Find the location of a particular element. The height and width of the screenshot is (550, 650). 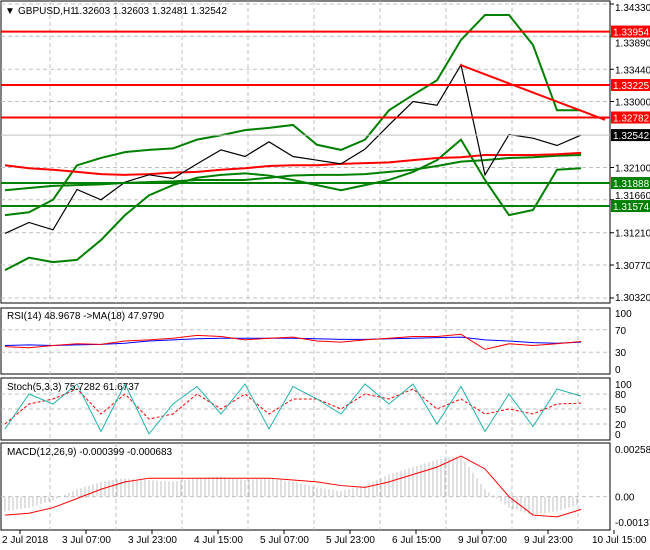

level-label: 1.33225 is located at coordinates (631, 86).